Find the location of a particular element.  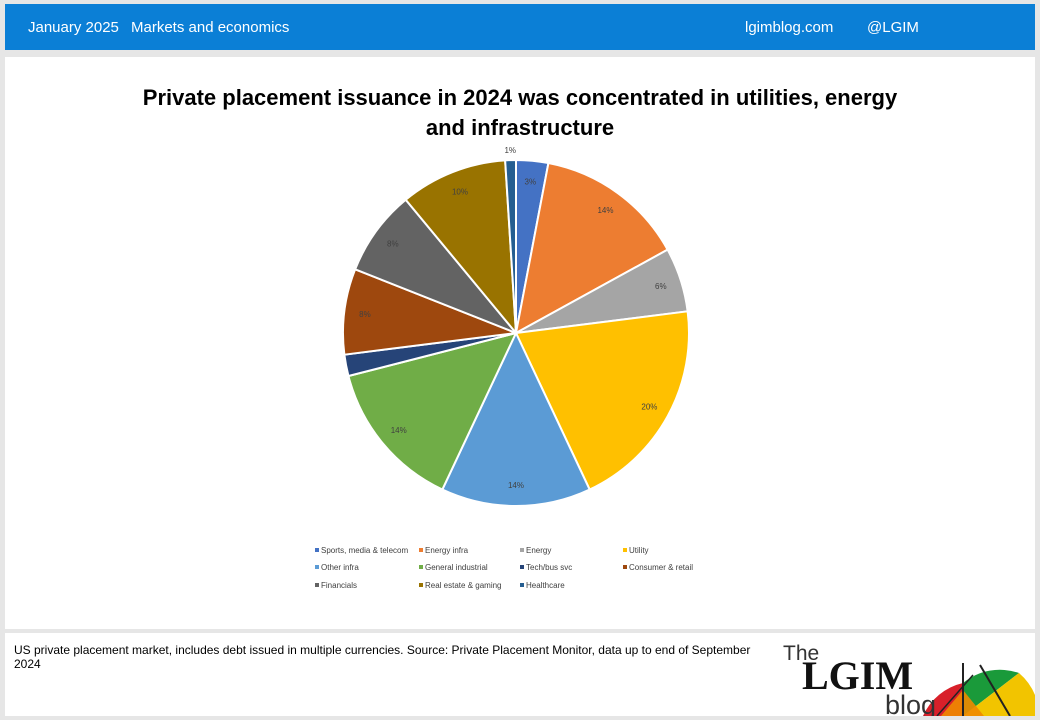

legend-label-0: Sports, media & telecom is located at coordinates (364, 550).